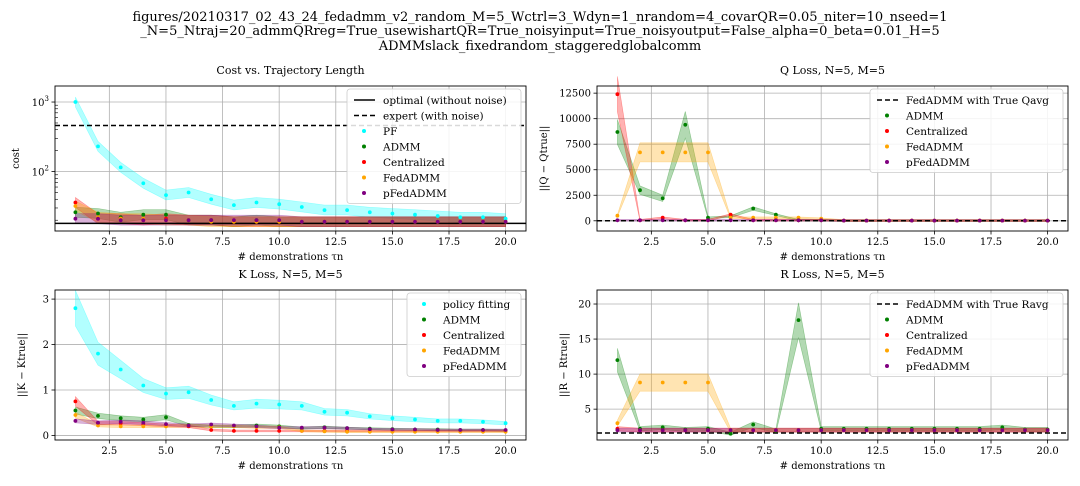  I want to click on band-fedadmm, so click(832, 403).